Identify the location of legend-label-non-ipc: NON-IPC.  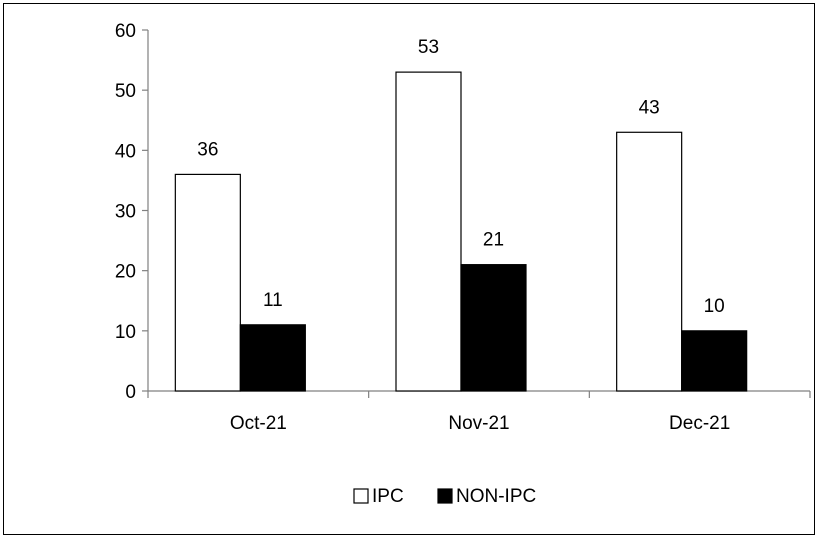
(496, 496).